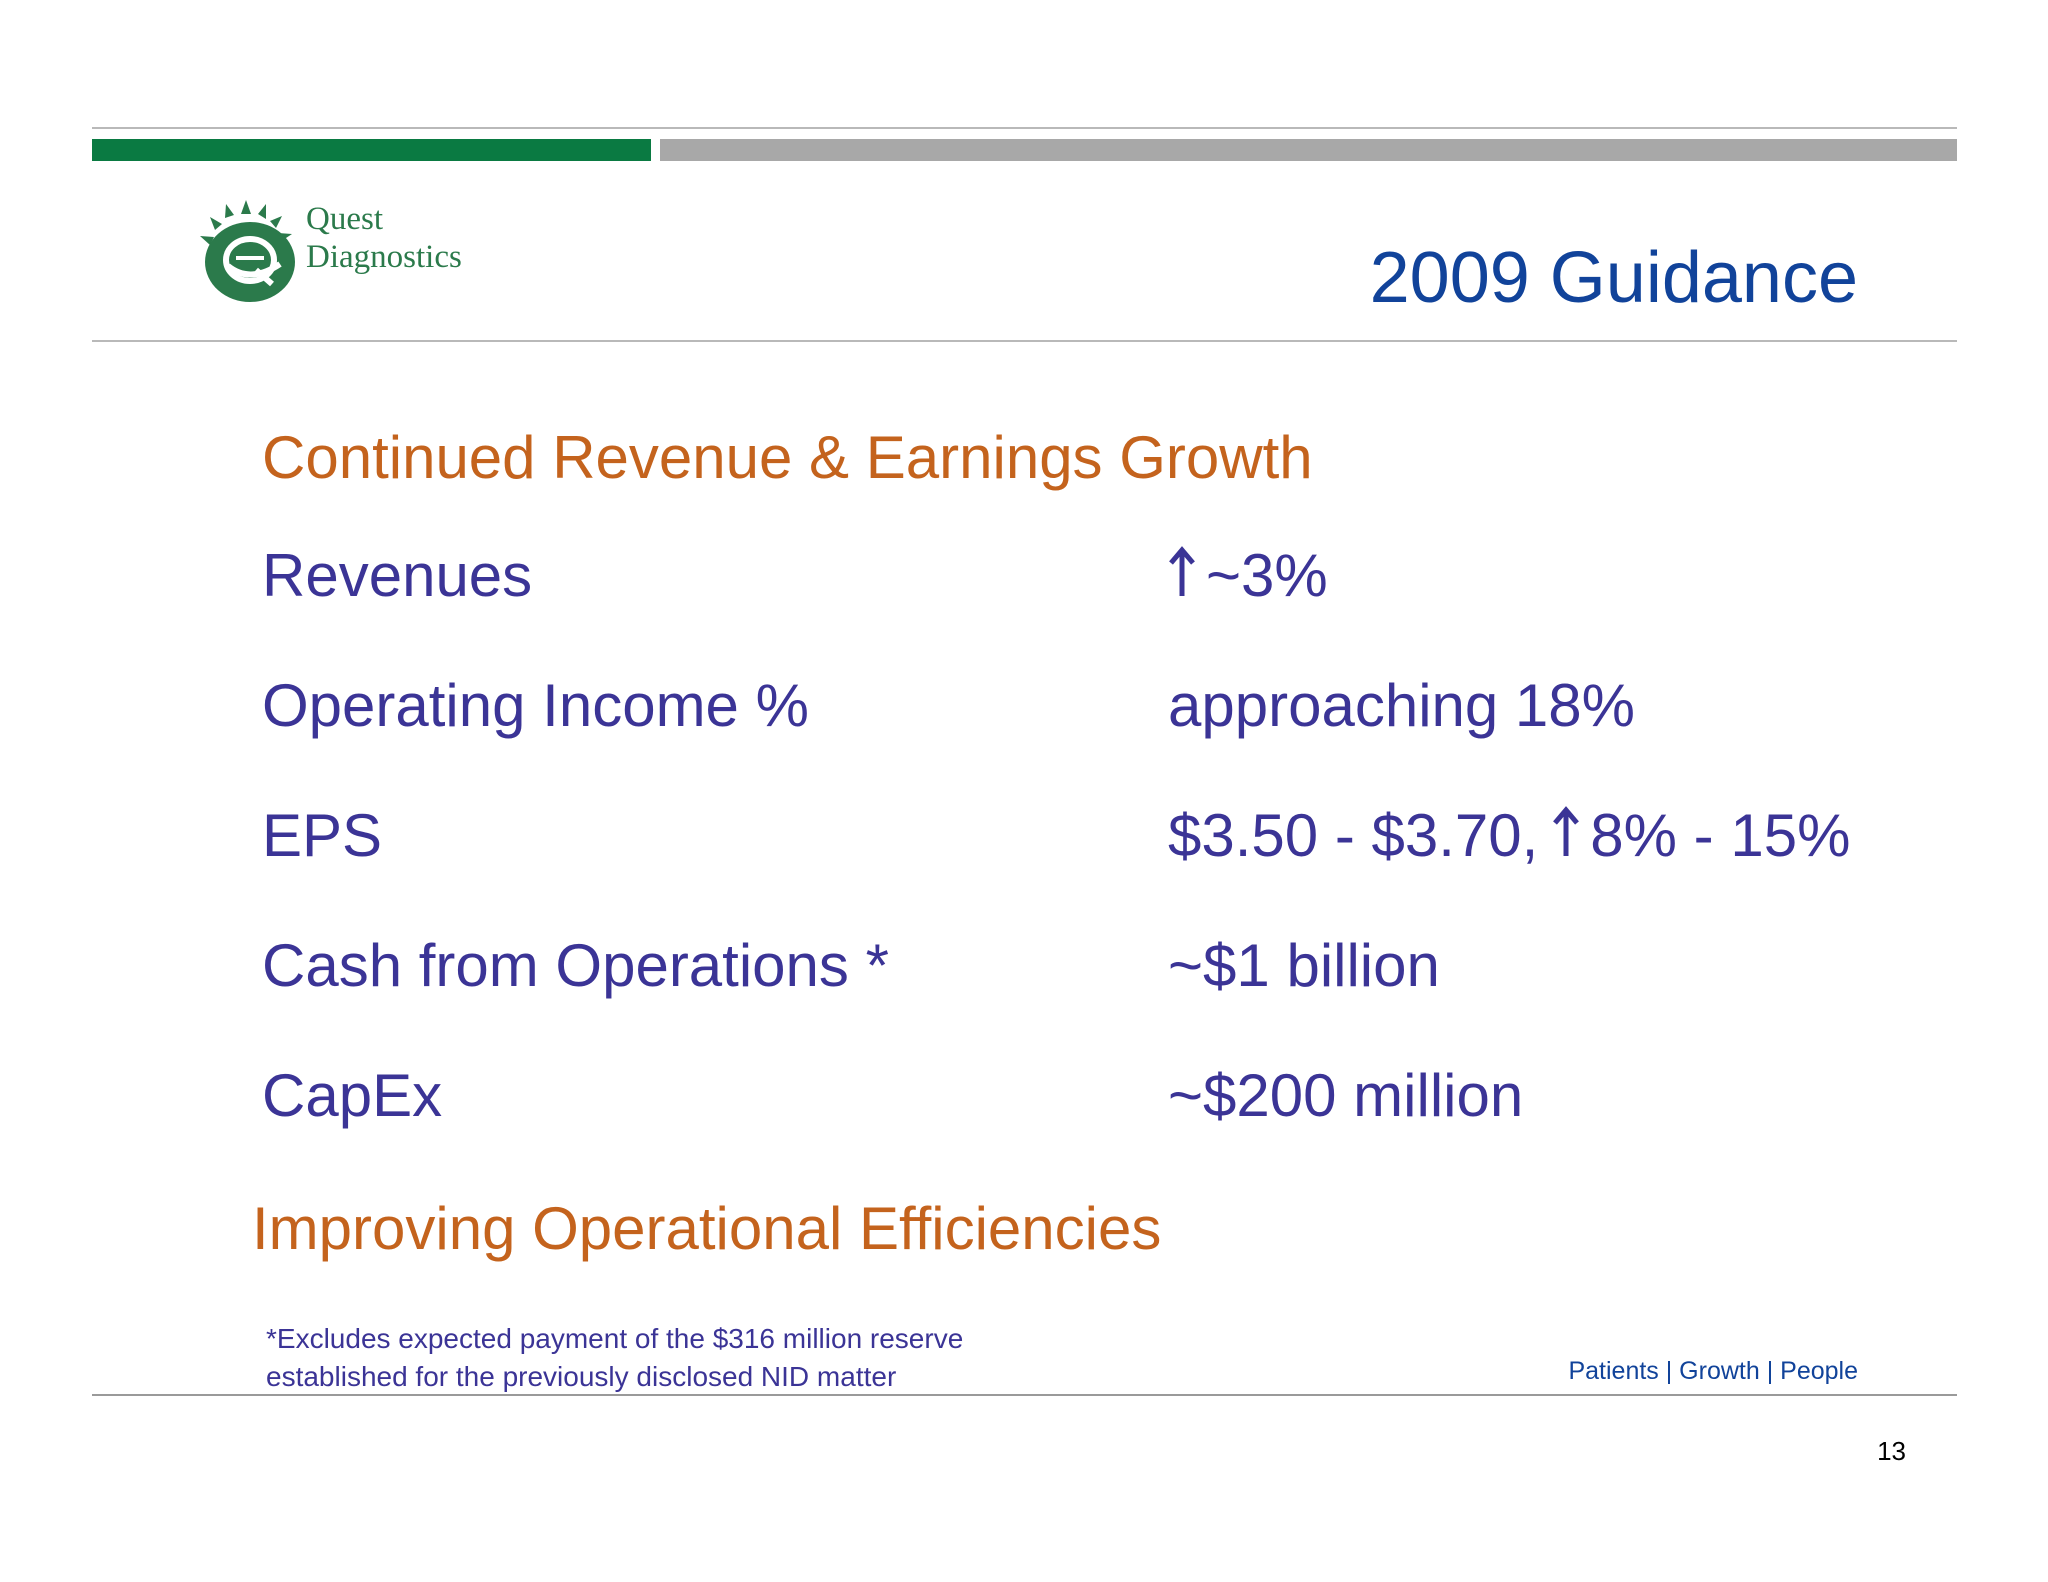 Image resolution: width=2048 pixels, height=1582 pixels. I want to click on row-value-revenues: ~3%, so click(1248, 576).